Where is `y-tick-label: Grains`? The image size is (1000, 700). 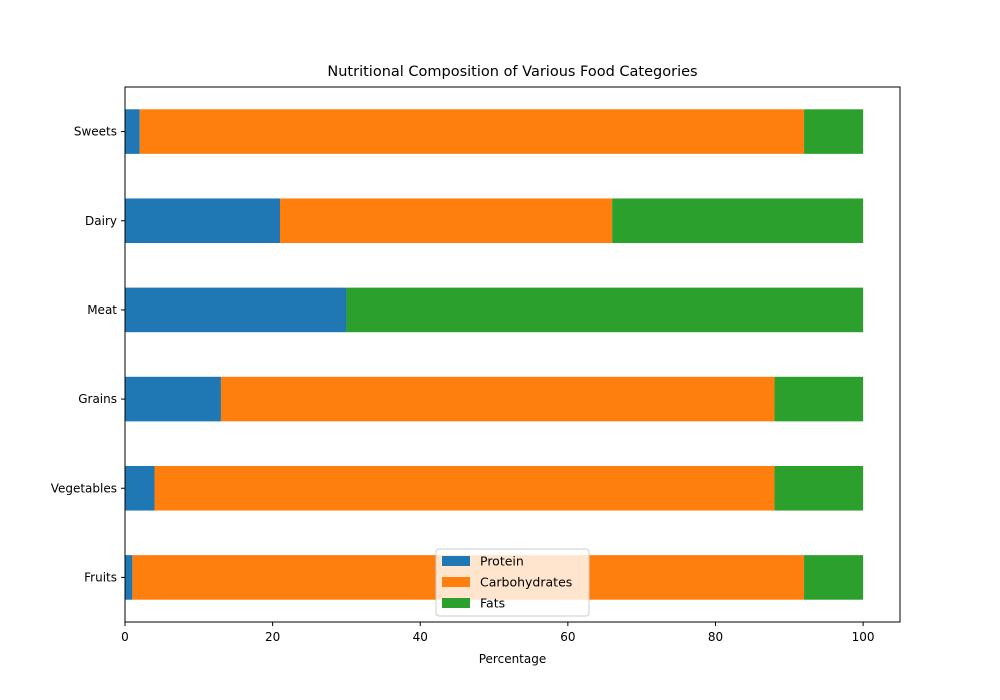 y-tick-label: Grains is located at coordinates (97, 399).